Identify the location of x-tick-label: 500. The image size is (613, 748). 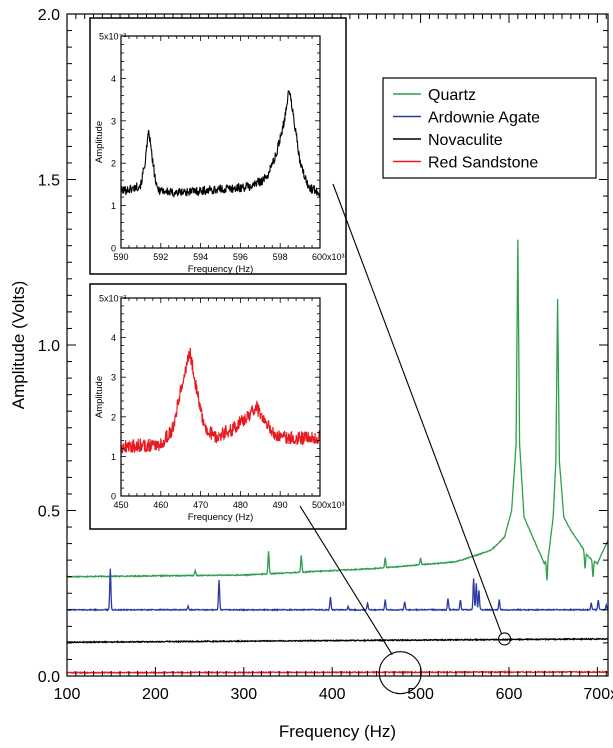
(420, 694).